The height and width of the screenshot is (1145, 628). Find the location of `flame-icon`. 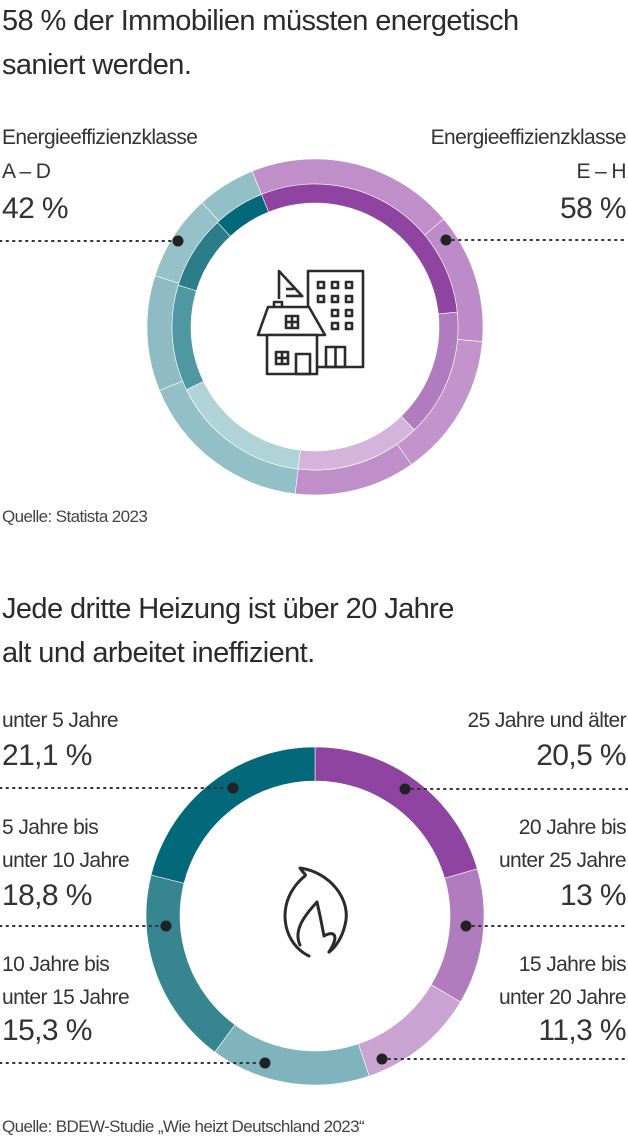

flame-icon is located at coordinates (315, 912).